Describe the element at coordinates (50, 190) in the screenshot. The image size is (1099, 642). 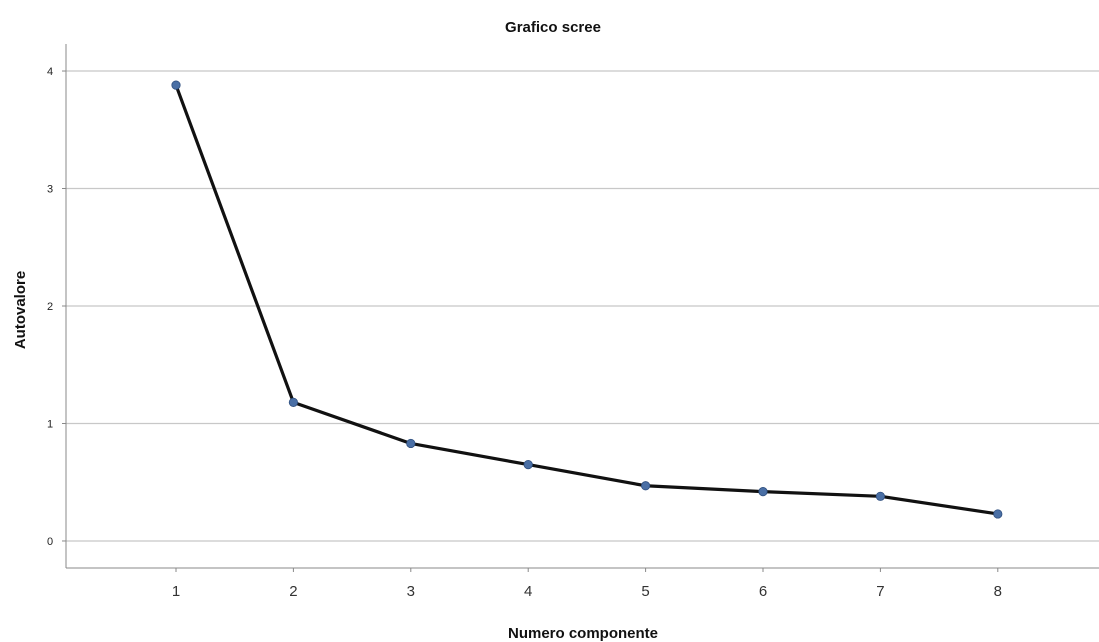
I see `y-tick-label: 3` at that location.